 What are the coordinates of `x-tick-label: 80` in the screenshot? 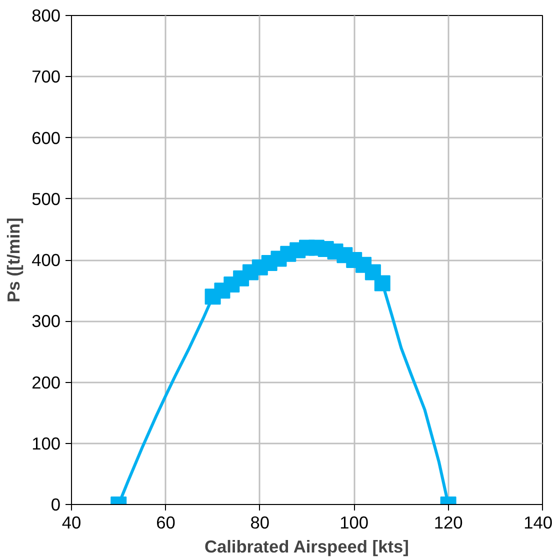 It's located at (260, 522).